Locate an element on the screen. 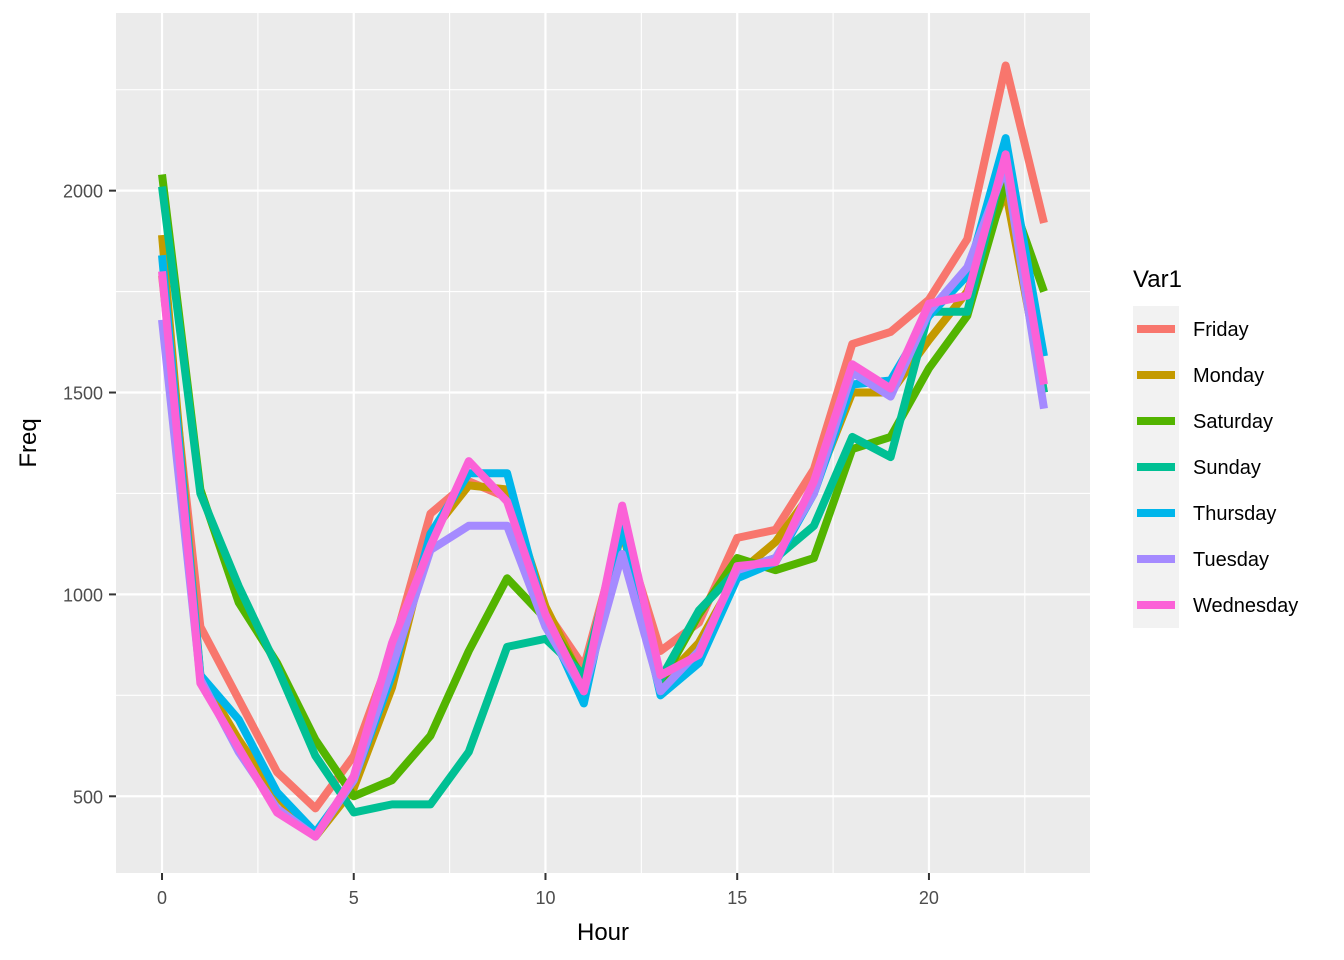 This screenshot has height=960, width=1344. y-axis-ticks: 500 1000 1500 2000 is located at coordinates (89, 494).